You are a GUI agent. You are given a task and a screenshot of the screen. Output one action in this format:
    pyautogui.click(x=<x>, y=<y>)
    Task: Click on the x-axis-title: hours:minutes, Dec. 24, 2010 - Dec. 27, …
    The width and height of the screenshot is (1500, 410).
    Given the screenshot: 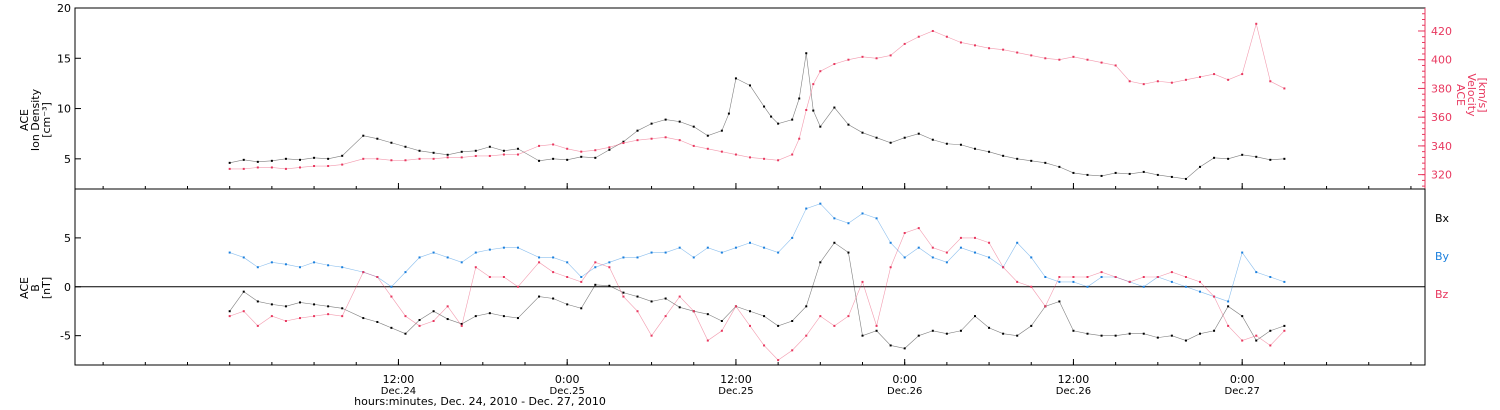 What is the action you would take?
    pyautogui.click(x=480, y=401)
    